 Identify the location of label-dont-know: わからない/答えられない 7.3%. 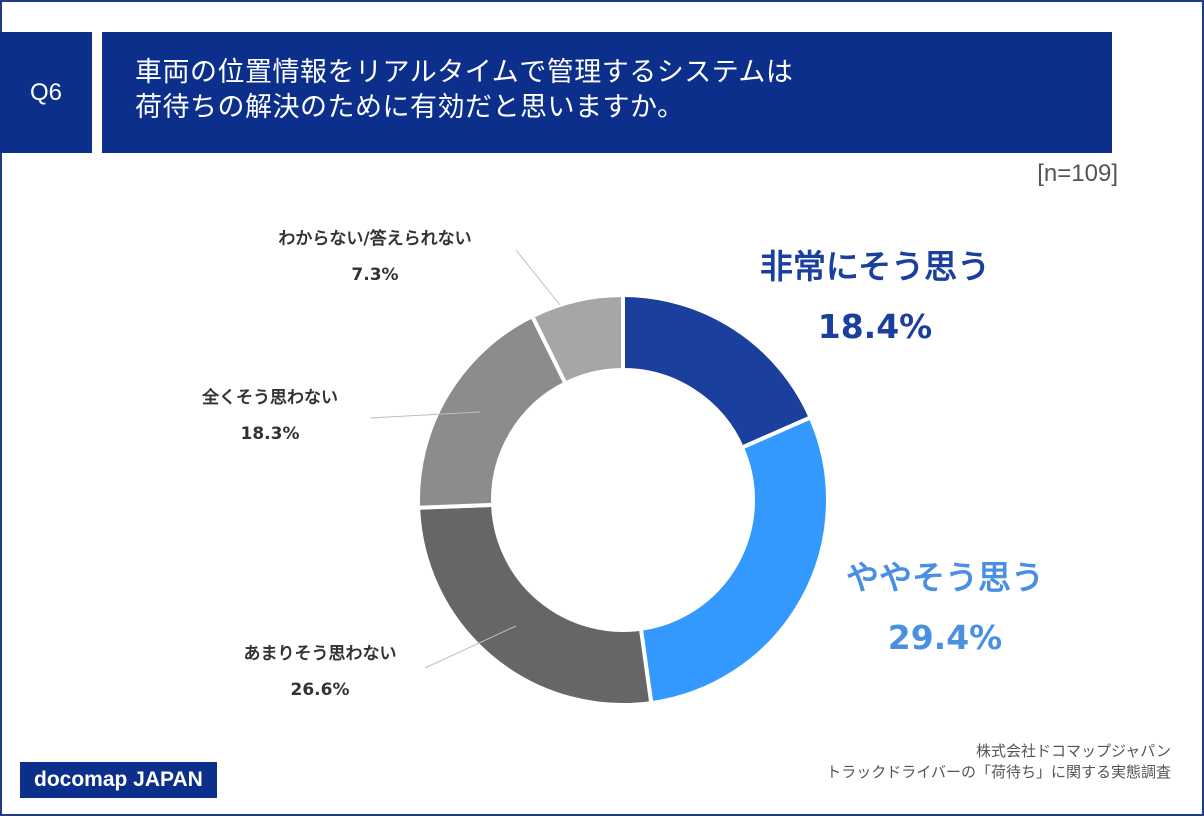
(375, 257).